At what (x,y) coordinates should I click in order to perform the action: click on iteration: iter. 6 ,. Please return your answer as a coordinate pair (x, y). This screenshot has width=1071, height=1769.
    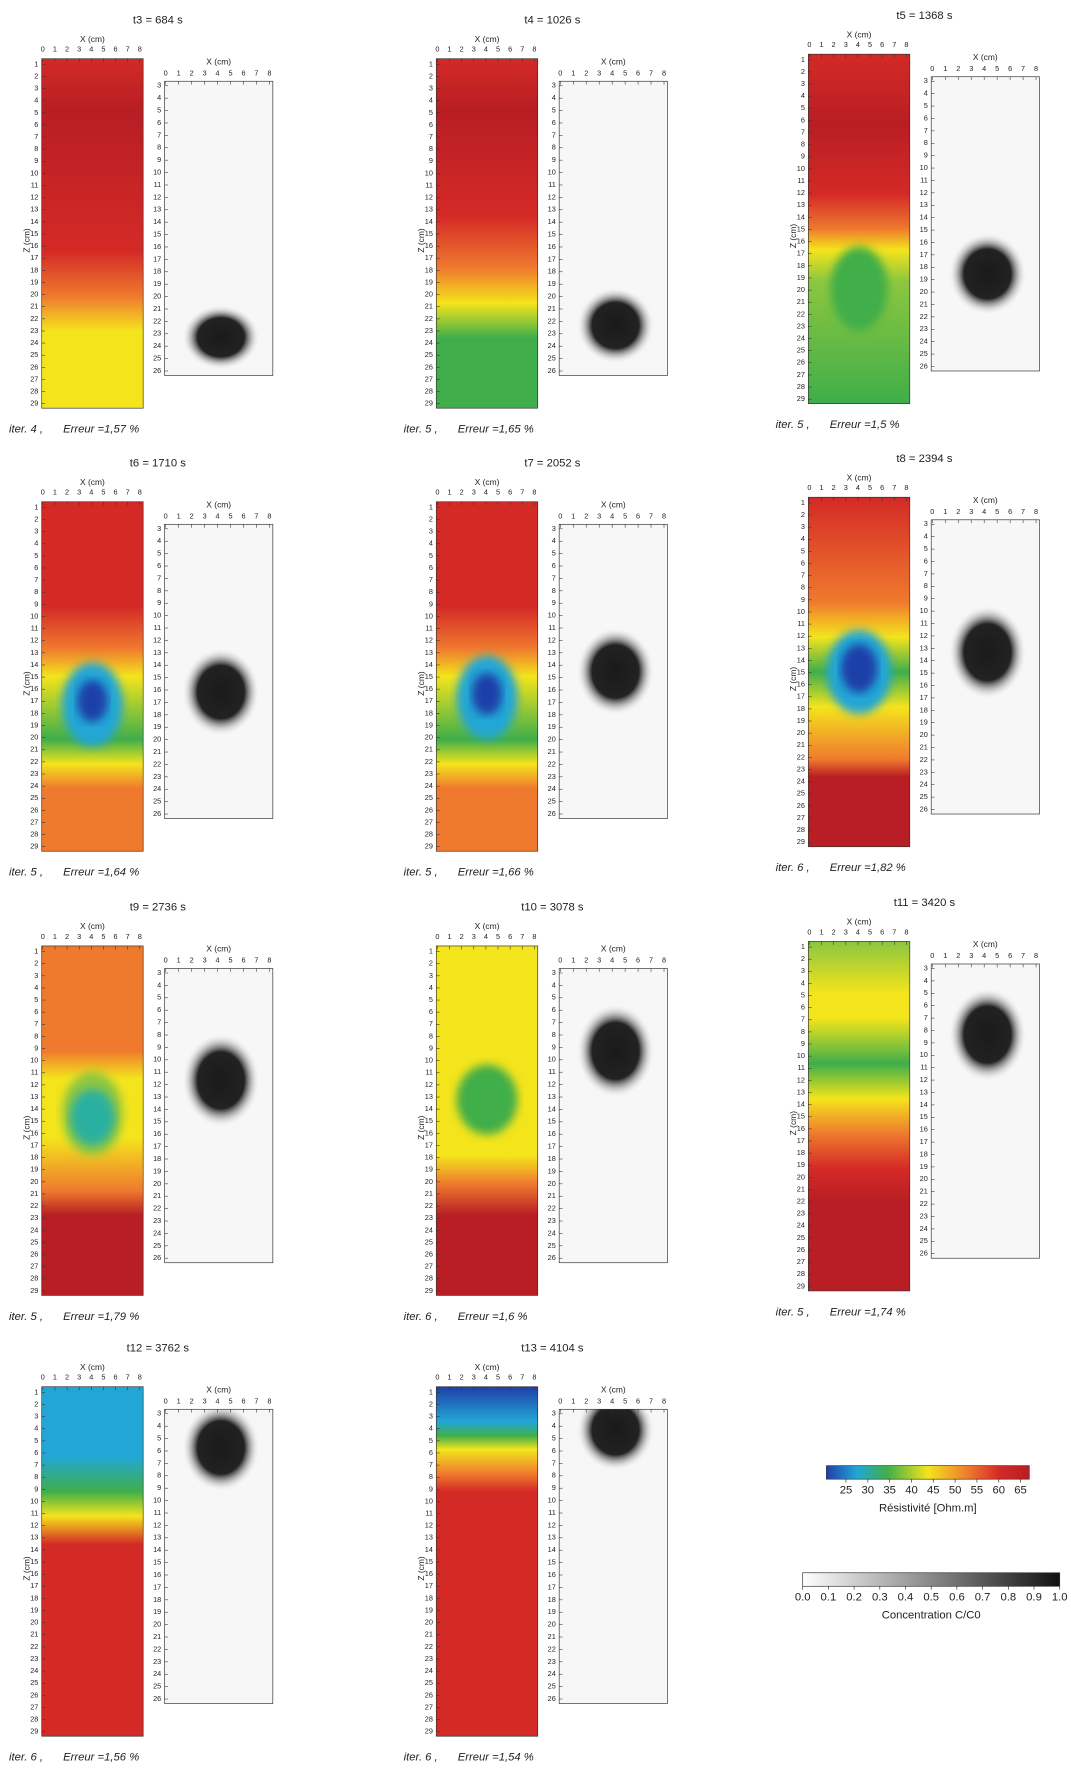
    Looking at the image, I should click on (793, 868).